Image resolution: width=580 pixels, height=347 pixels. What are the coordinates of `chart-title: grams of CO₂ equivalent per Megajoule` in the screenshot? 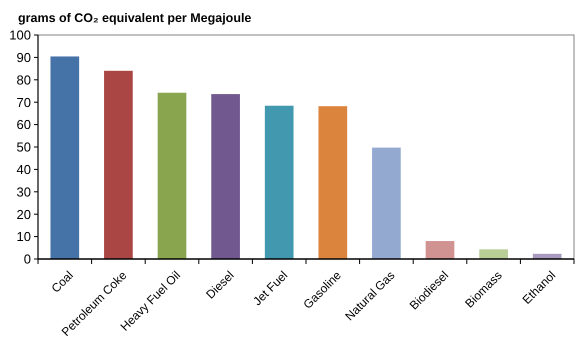 It's located at (135, 18).